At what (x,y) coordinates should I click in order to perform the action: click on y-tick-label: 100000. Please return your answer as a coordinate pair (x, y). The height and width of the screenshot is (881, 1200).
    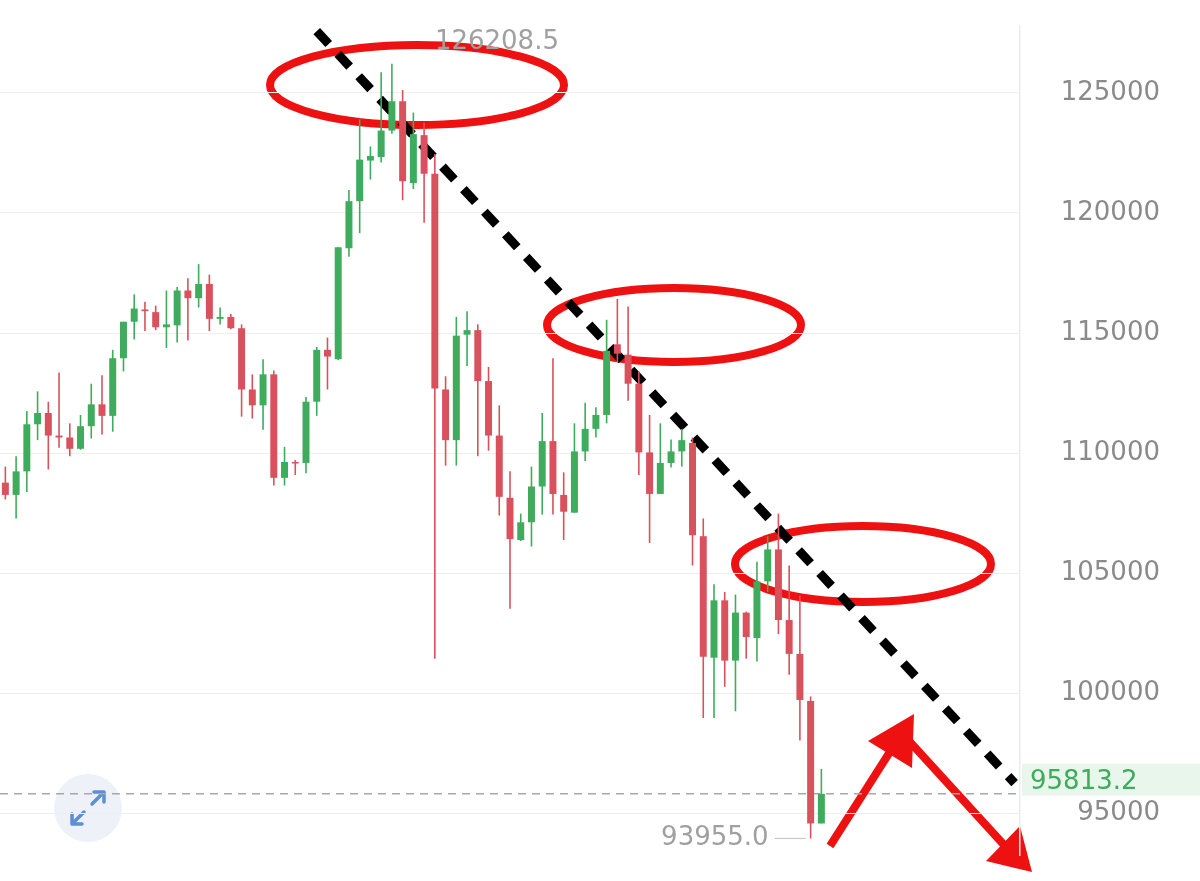
    Looking at the image, I should click on (1110, 691).